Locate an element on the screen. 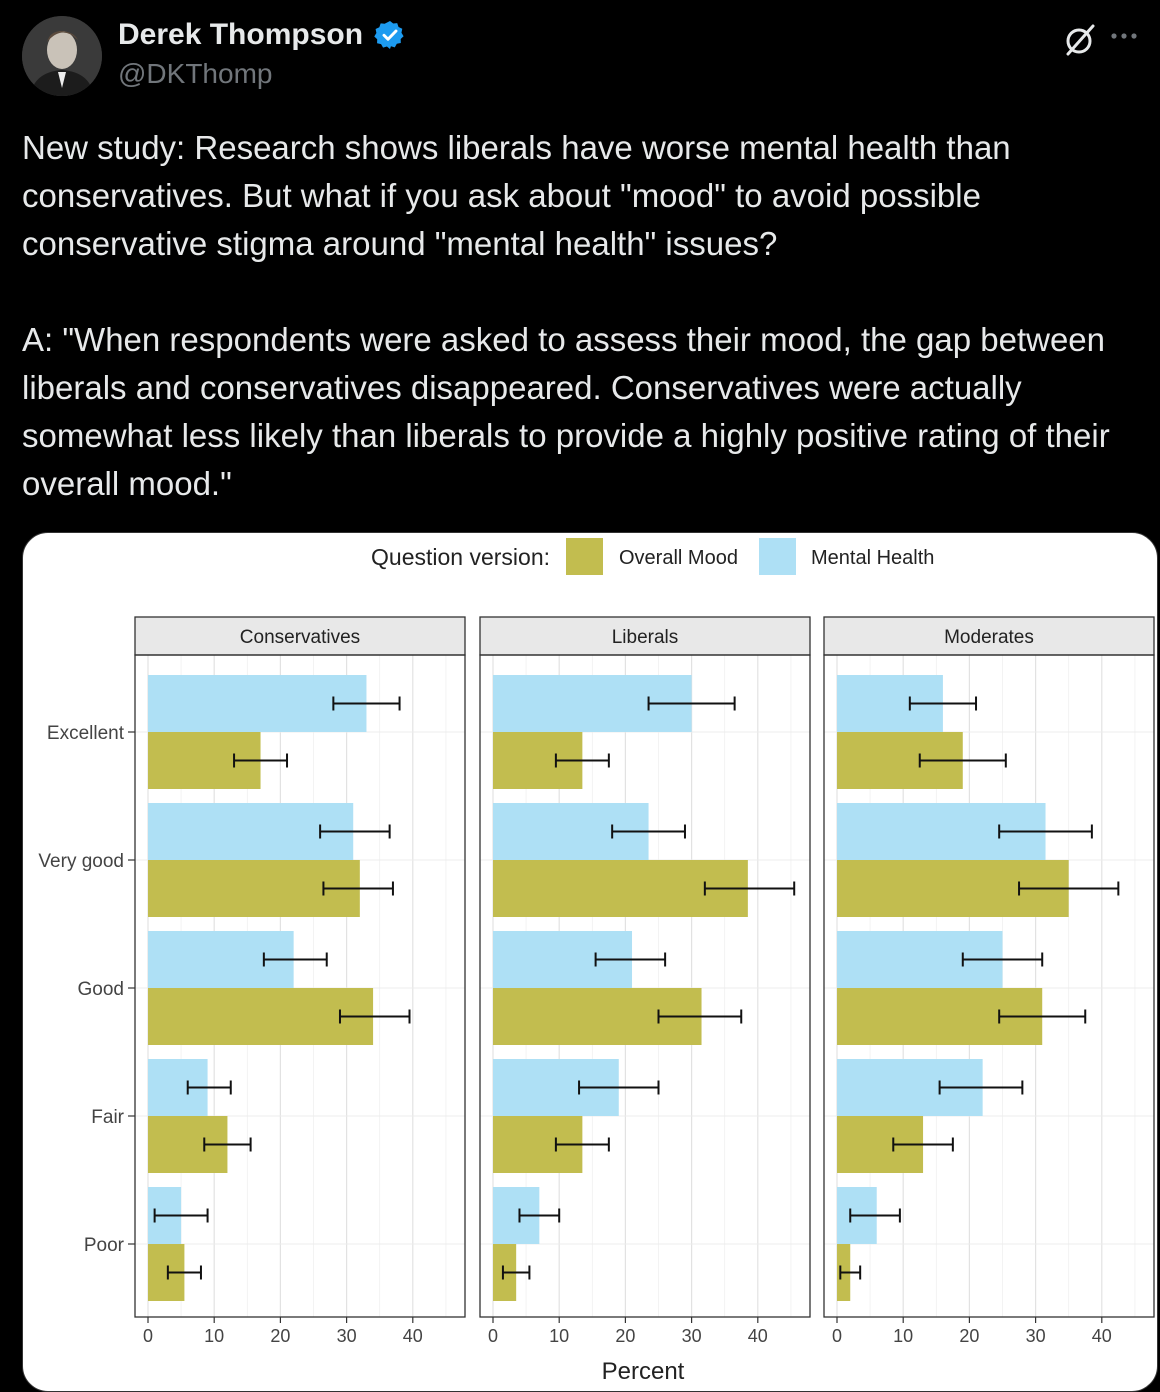  grok-icon is located at coordinates (1080, 40).